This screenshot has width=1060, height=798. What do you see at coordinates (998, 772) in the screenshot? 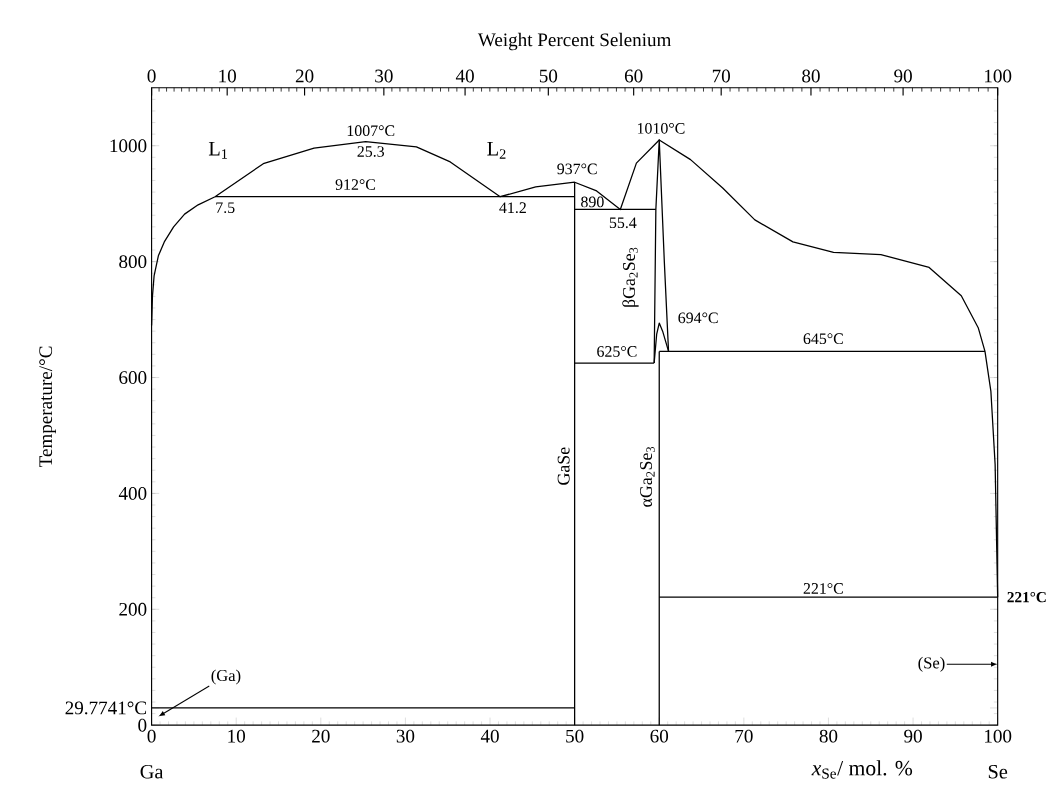
I see `text: Se` at bounding box center [998, 772].